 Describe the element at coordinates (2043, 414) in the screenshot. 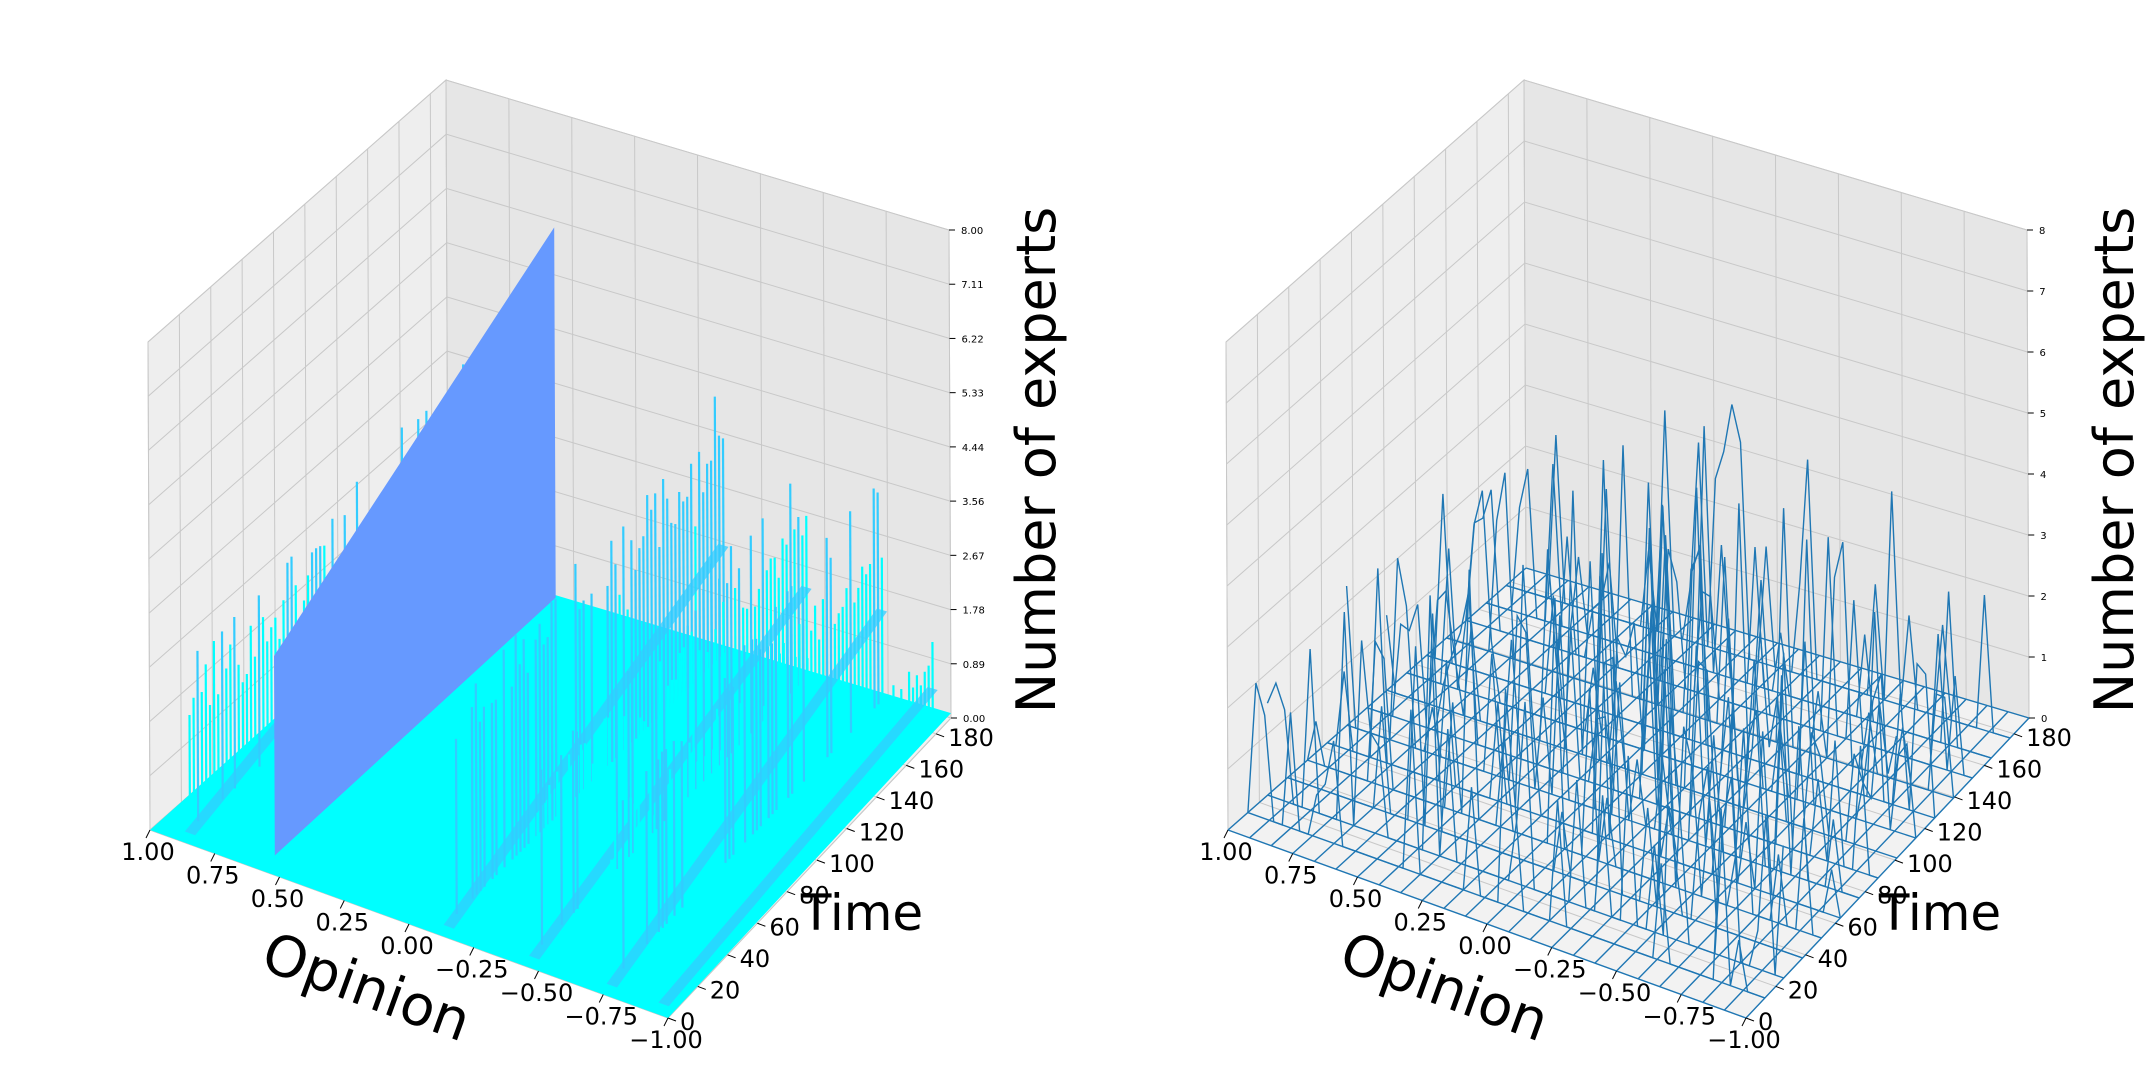

I see `z-tick-label: 5` at that location.